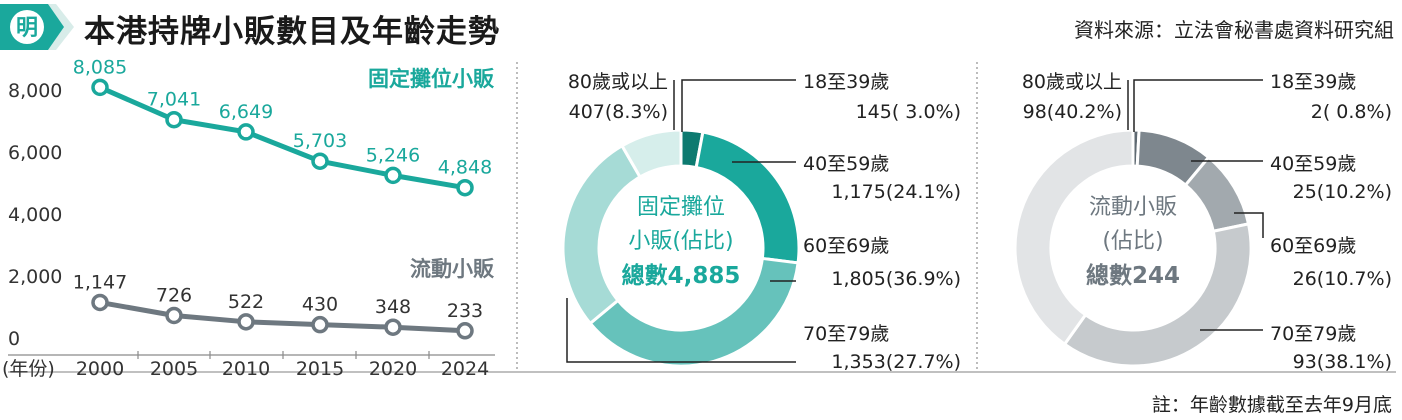 This screenshot has width=1402, height=420. I want to click on slice-value-label: 93(38.1%), so click(1342, 362).